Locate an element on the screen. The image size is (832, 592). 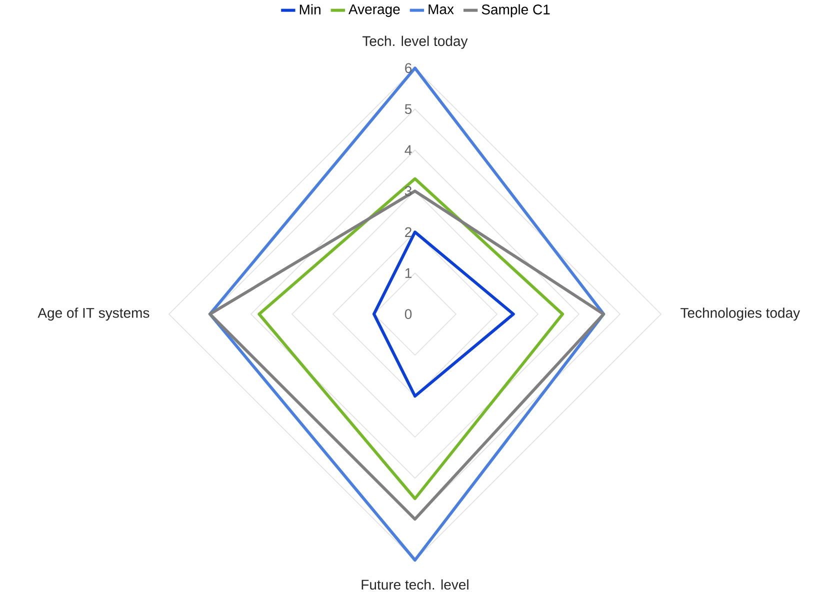
legend-label: Sample C1 is located at coordinates (516, 11).